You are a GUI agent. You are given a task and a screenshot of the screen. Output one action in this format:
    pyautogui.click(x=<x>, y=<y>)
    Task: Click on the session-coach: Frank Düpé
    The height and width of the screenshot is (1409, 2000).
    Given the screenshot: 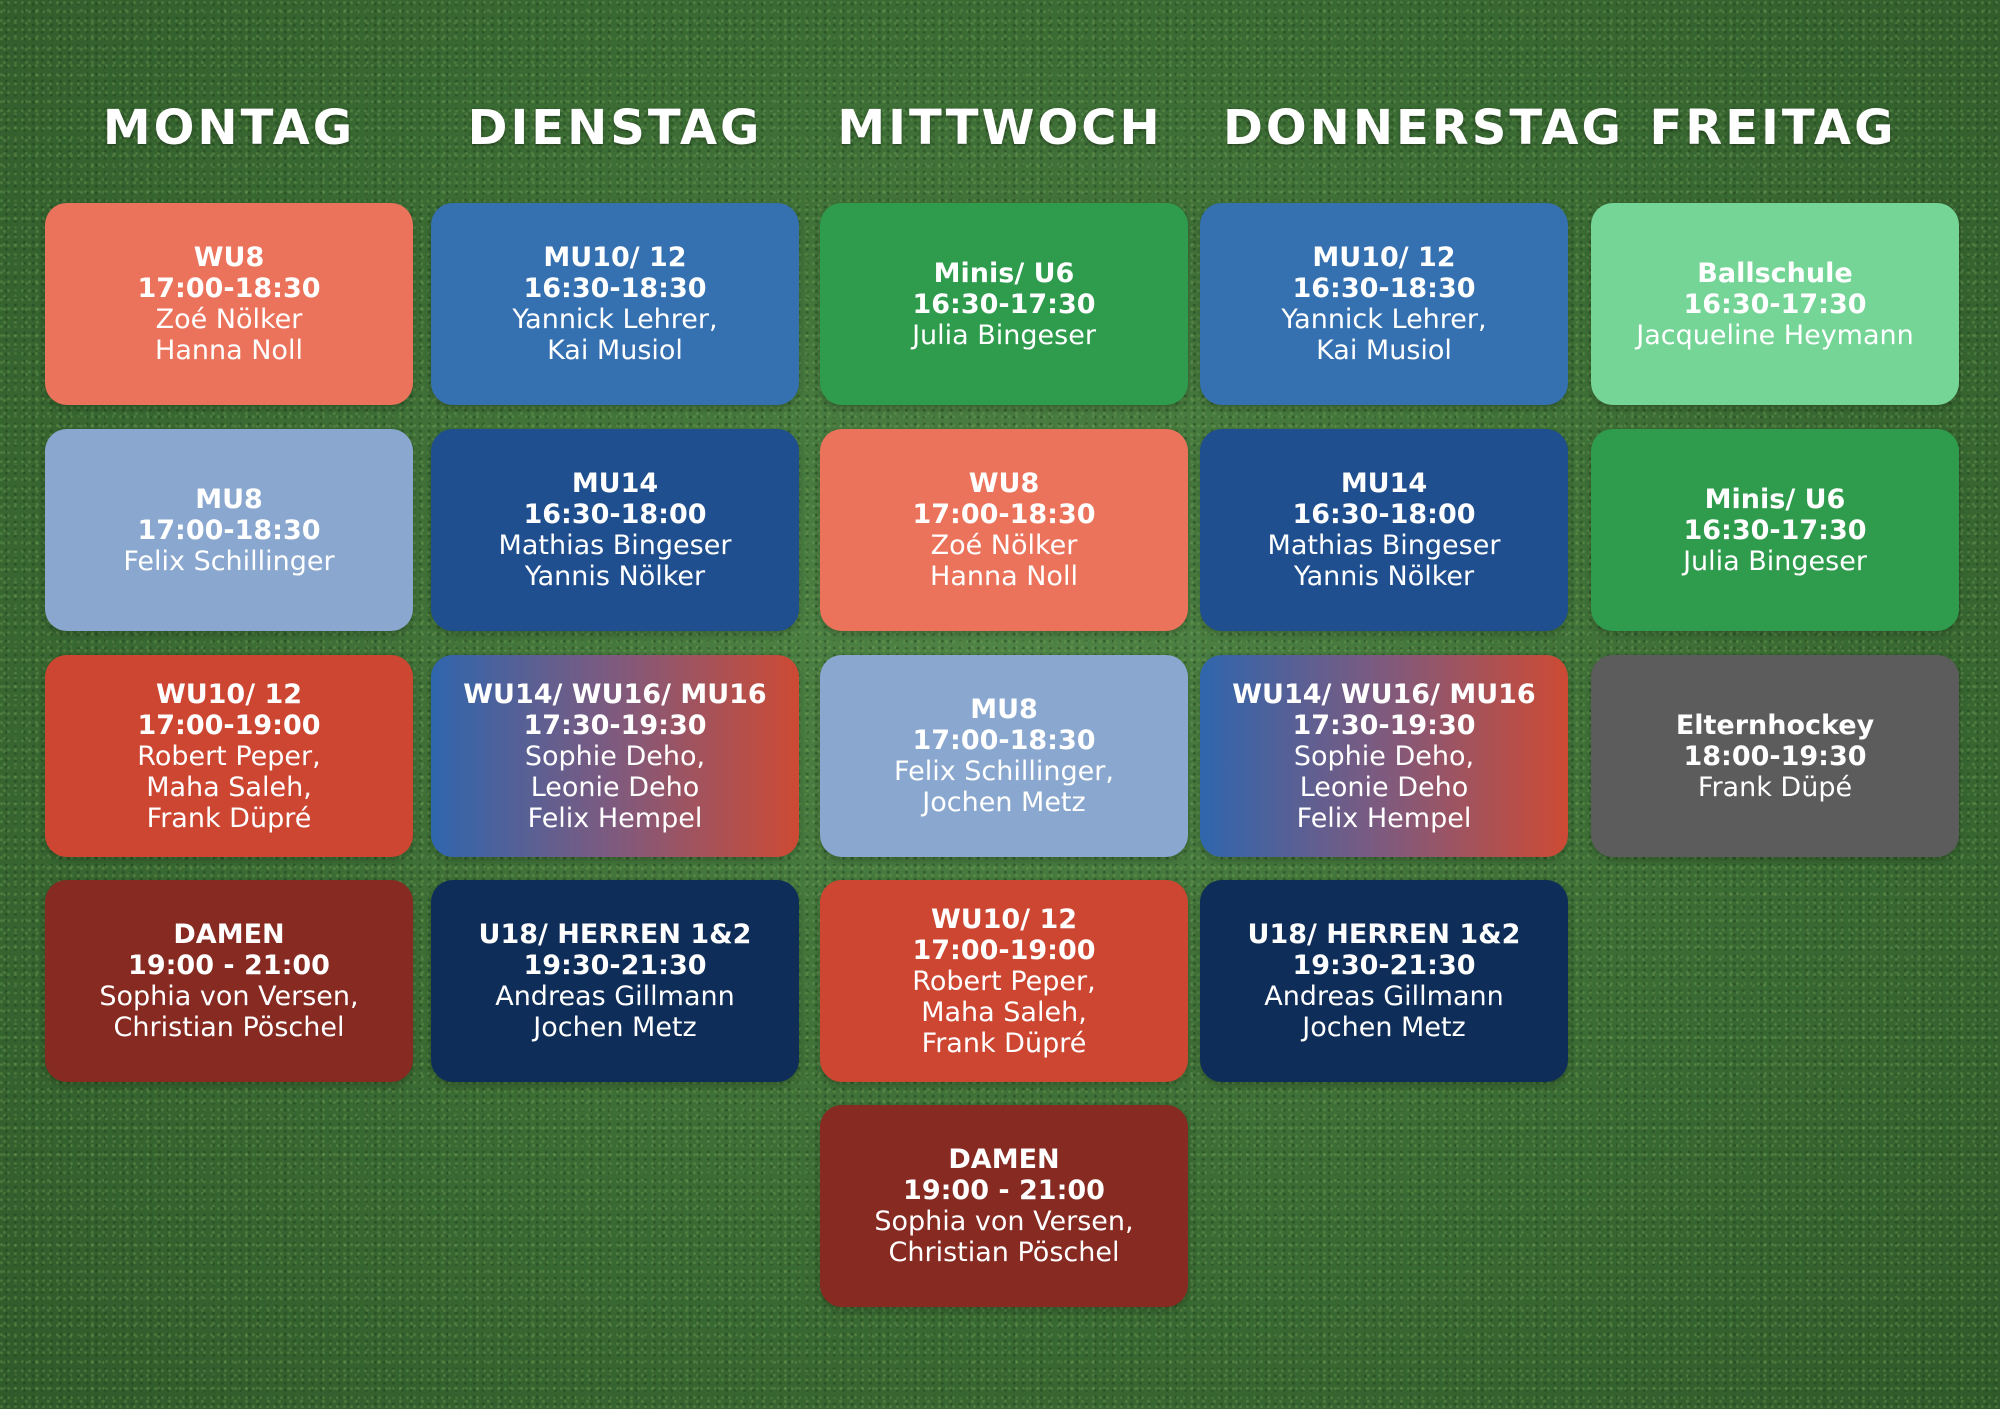 What is the action you would take?
    pyautogui.click(x=1775, y=787)
    